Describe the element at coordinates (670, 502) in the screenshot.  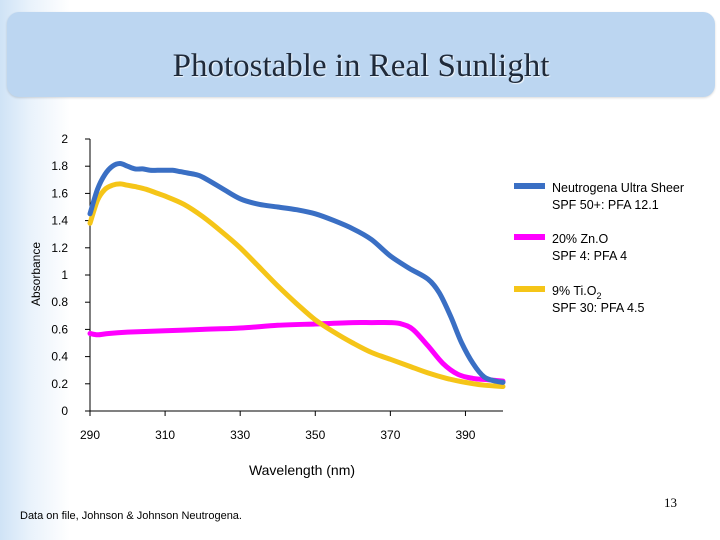
I see `page-number: 13` at that location.